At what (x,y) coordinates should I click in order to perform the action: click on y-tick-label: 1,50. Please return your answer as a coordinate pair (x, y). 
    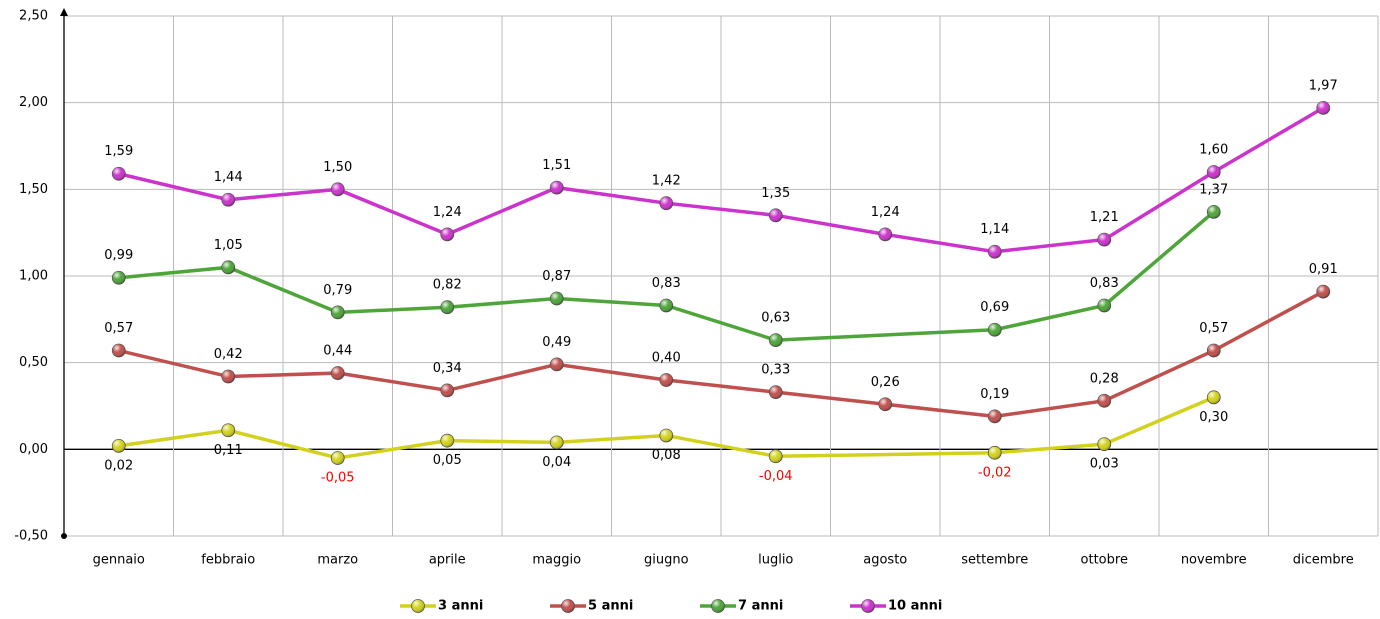
    Looking at the image, I should click on (33, 189).